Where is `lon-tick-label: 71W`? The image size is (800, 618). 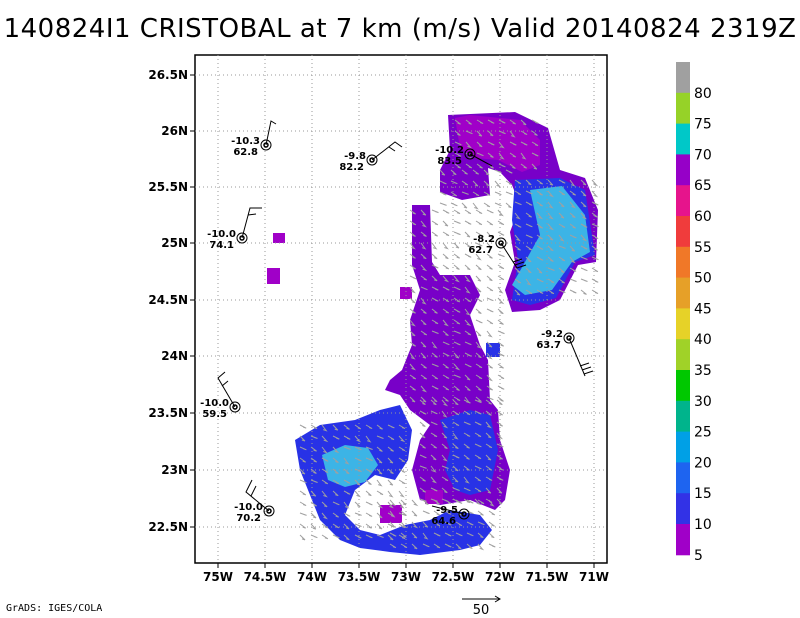
lon-tick-label: 71W is located at coordinates (594, 577).